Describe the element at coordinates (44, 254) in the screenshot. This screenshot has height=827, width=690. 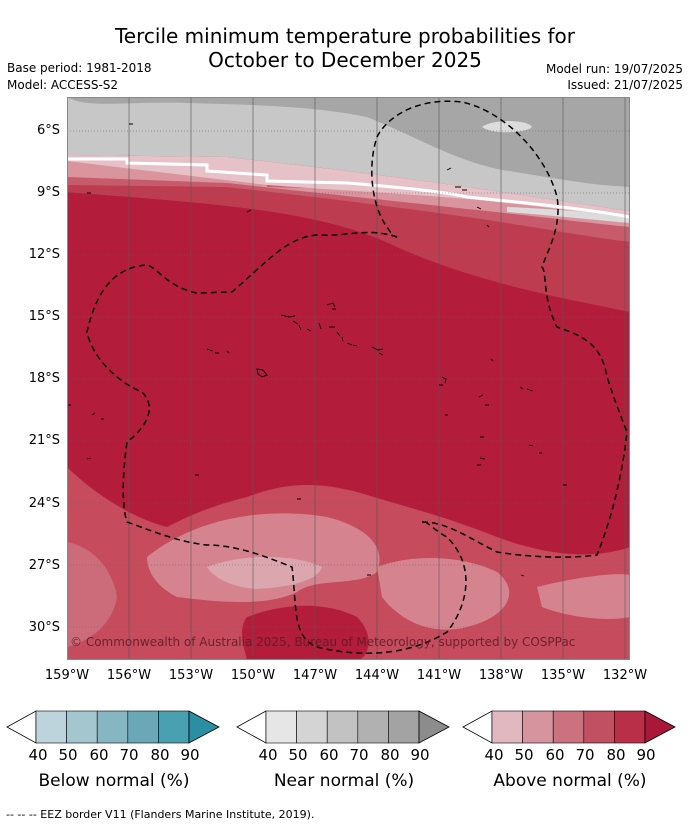
I see `lat-label: 12°S` at that location.